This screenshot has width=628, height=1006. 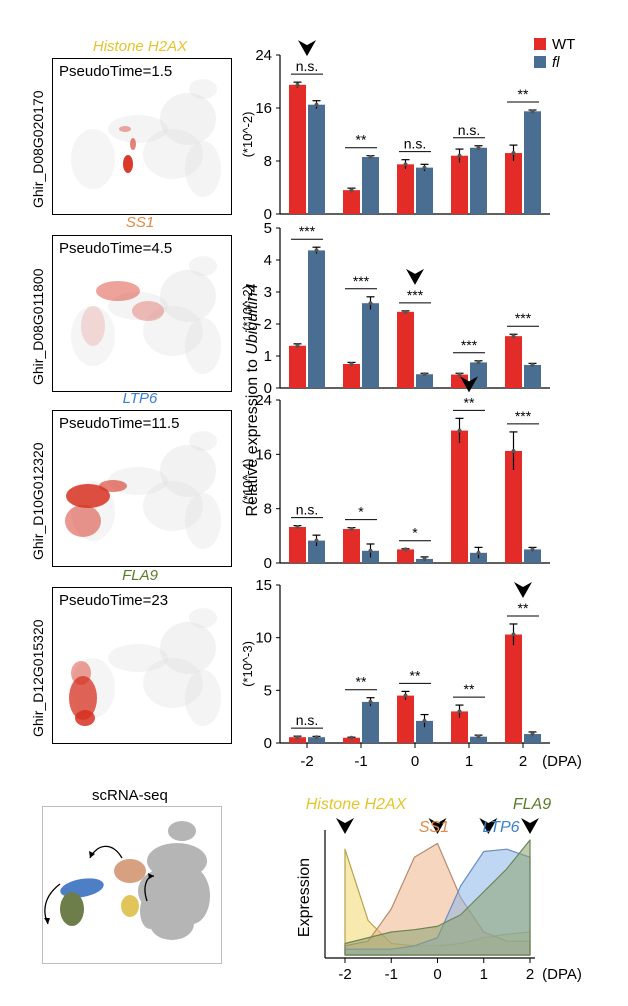 I want to click on x-tick-label: 1, so click(x=469, y=761).